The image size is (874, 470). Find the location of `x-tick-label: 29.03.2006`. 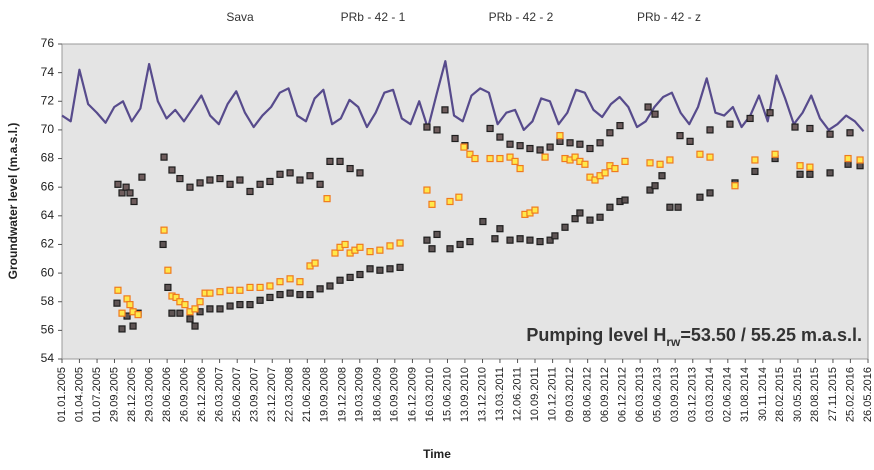

x-tick-label: 29.03.2006 is located at coordinates (149, 394).